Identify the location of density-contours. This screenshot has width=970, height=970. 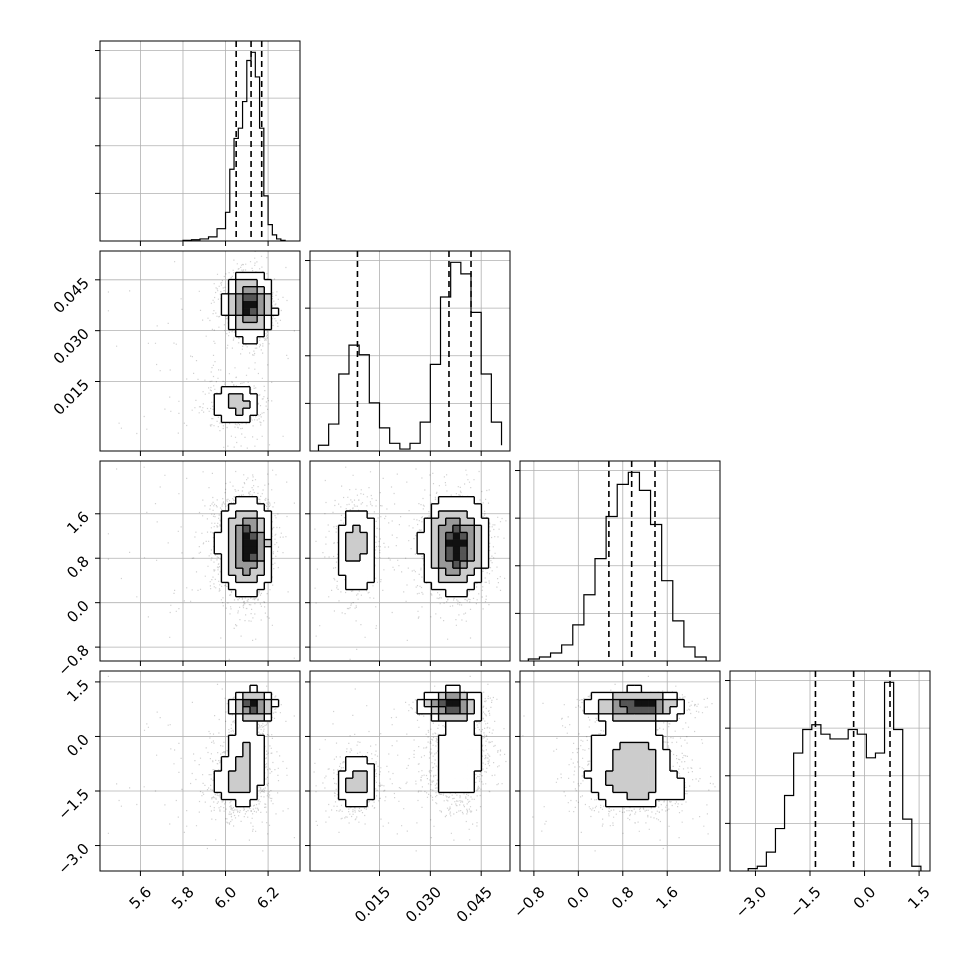
(634, 746).